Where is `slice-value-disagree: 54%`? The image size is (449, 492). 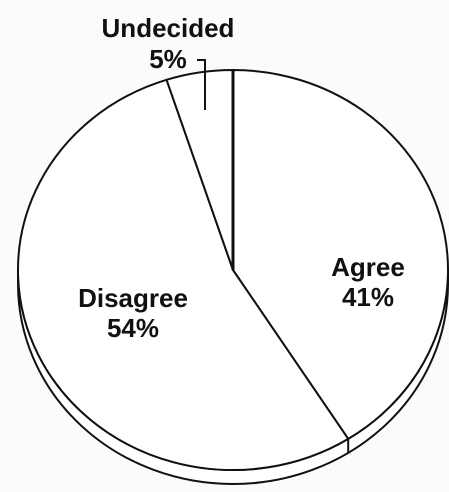 slice-value-disagree: 54% is located at coordinates (133, 328).